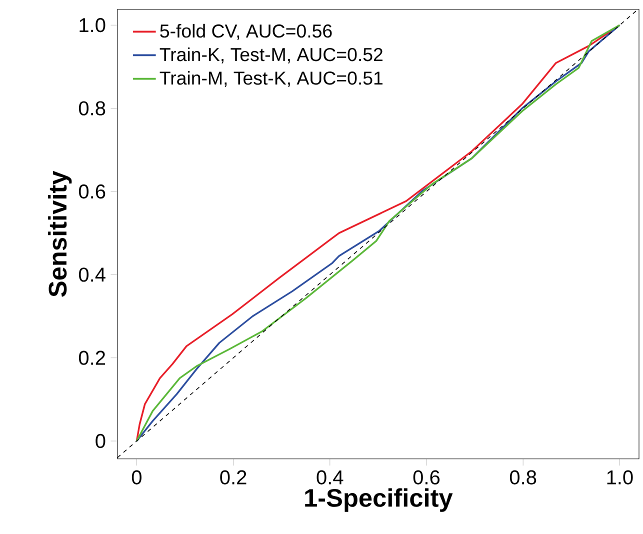 The height and width of the screenshot is (534, 643). I want to click on legend-label: 5-fold CV, AUC=0.56, so click(246, 32).